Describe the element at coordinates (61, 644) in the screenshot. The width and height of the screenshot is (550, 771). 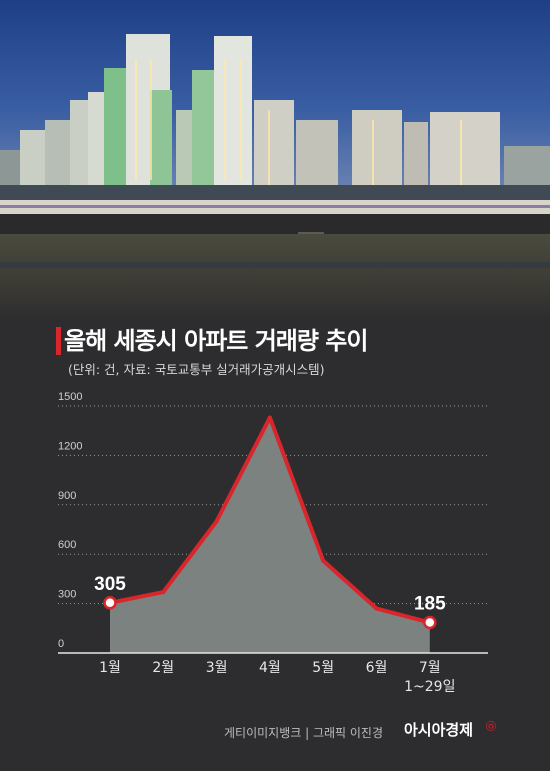
I see `y-tick-label: 0` at that location.